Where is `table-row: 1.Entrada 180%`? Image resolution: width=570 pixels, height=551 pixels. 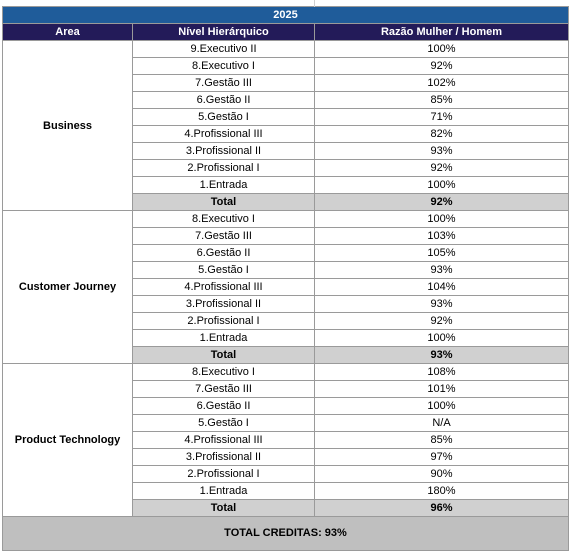
table-row: 1.Entrada 180% is located at coordinates (286, 491).